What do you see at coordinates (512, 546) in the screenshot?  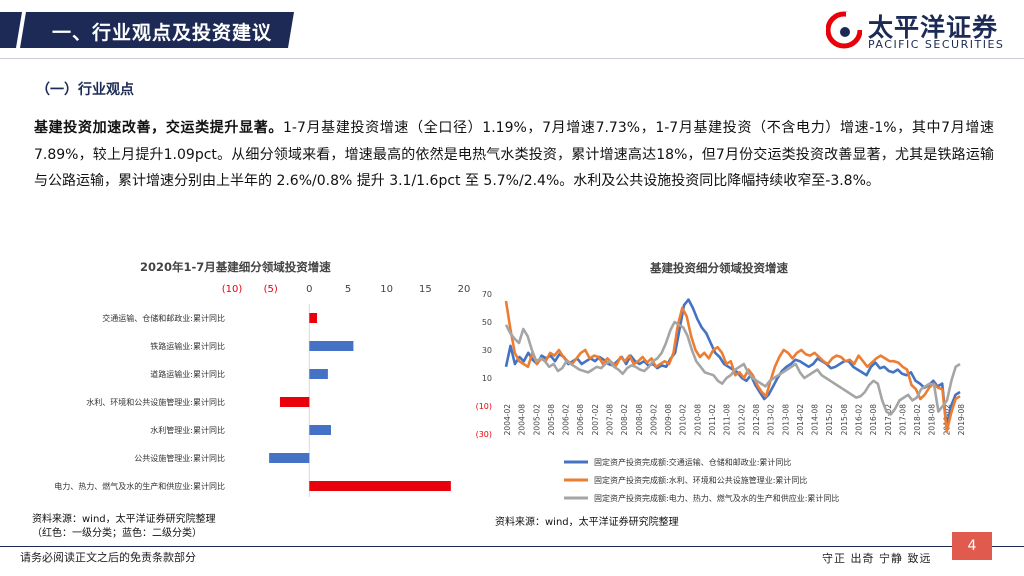 I see `footer-divider` at bounding box center [512, 546].